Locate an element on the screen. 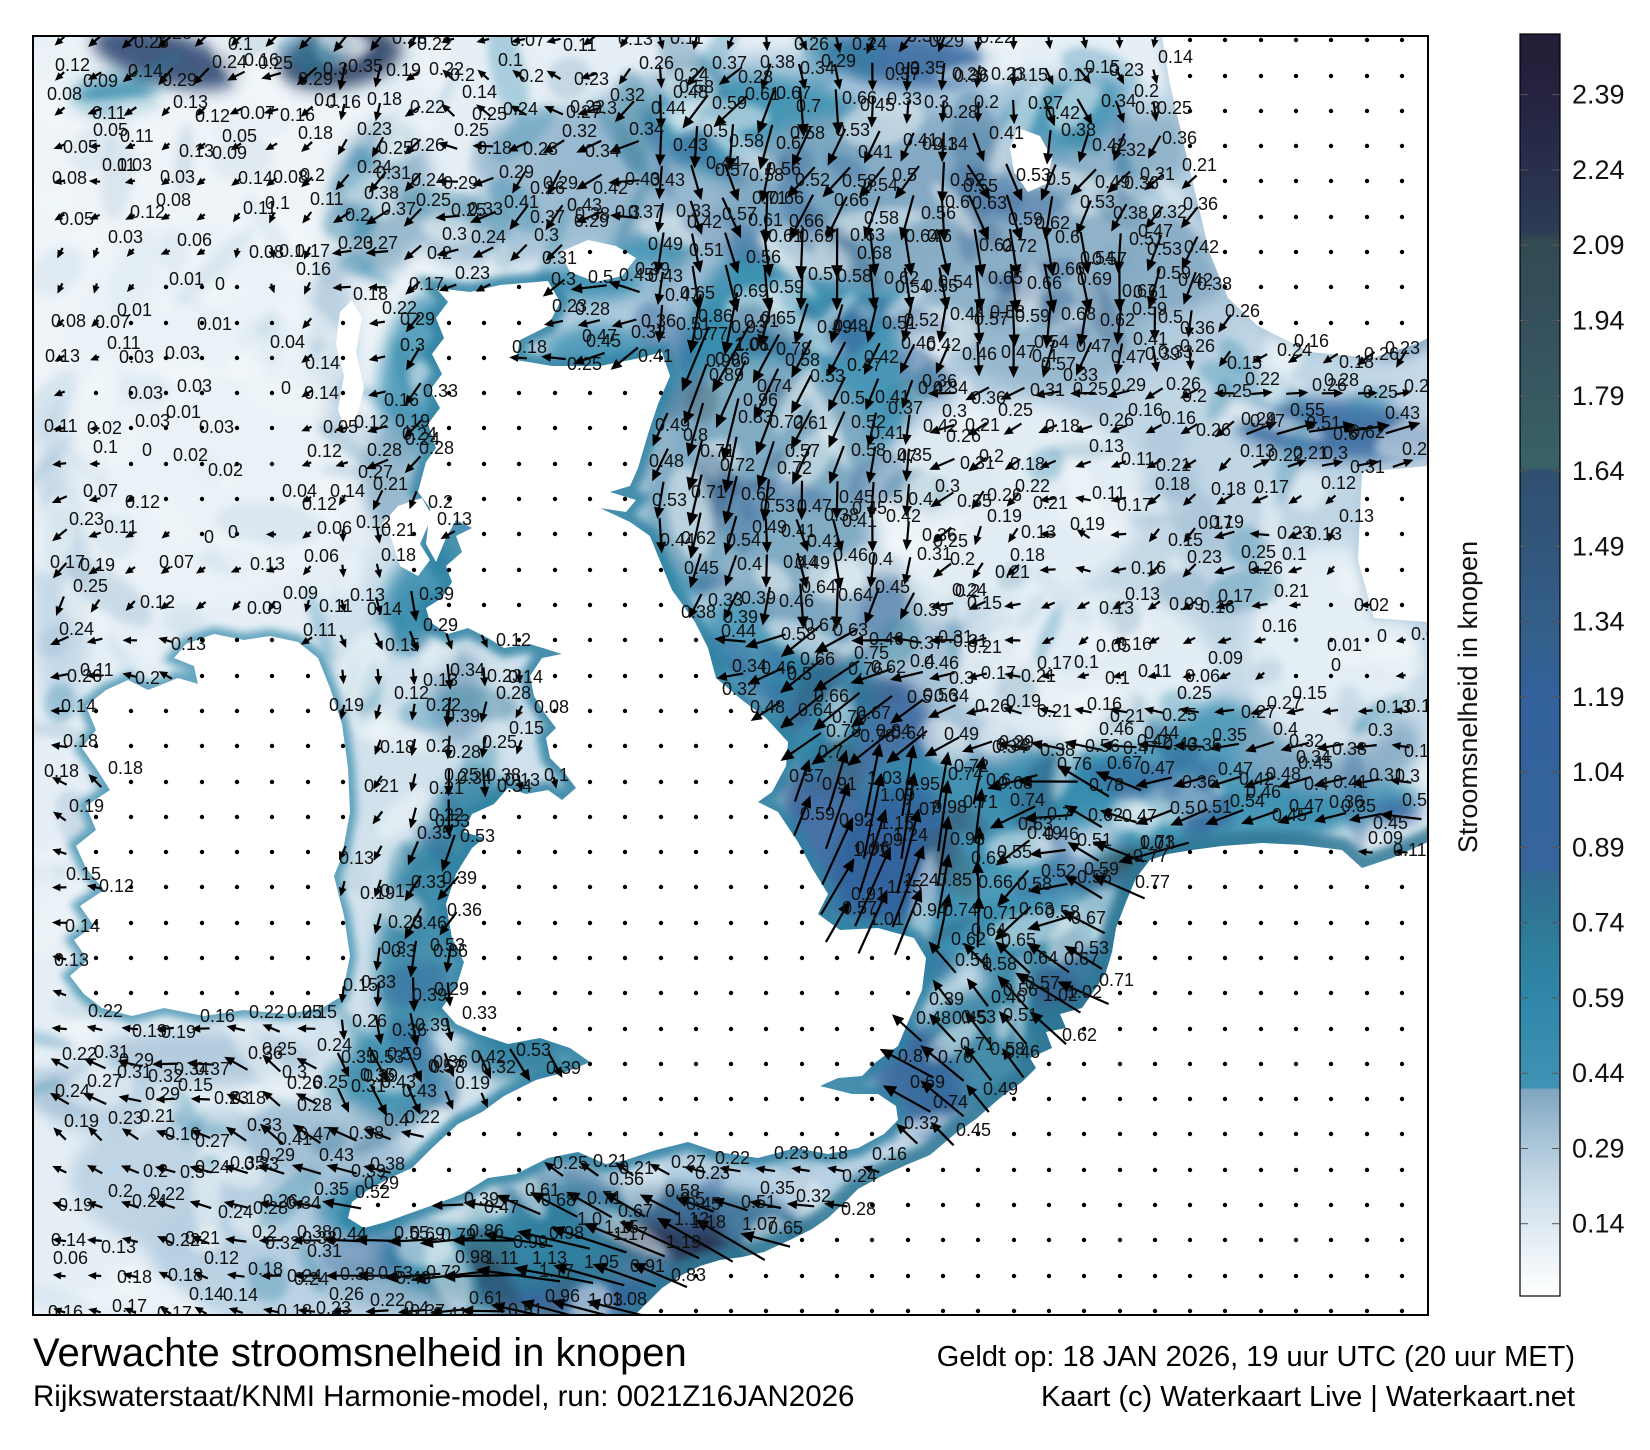 The height and width of the screenshot is (1450, 1650). svg-text: 1.64 is located at coordinates (1598, 471).